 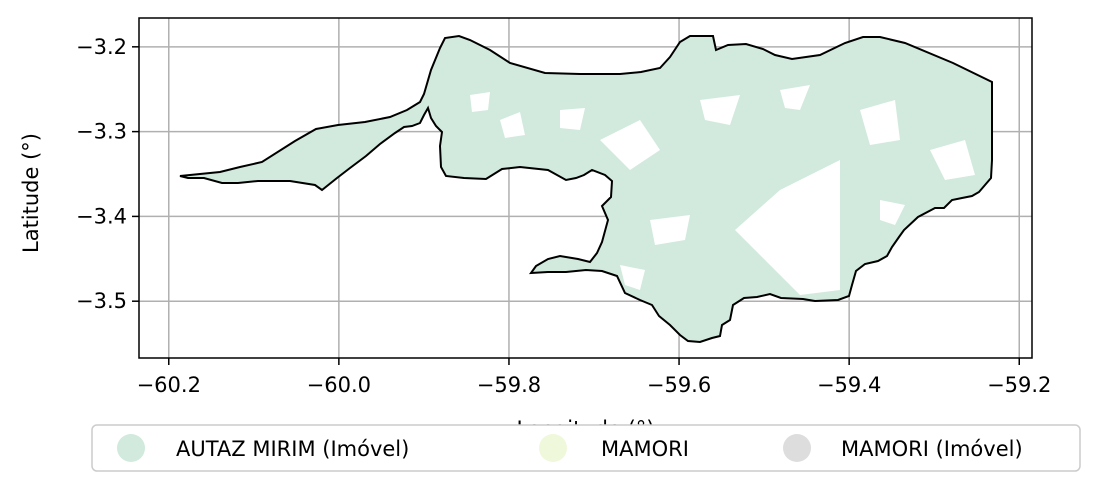 What do you see at coordinates (797, 448) in the screenshot?
I see `legend-marker-mamori-imovel` at bounding box center [797, 448].